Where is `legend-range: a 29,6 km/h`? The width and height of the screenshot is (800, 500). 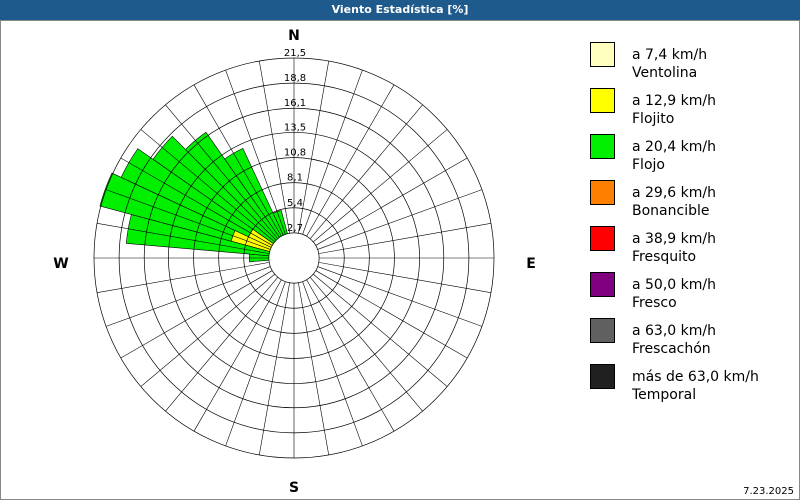
legend-range: a 29,6 km/h is located at coordinates (674, 193).